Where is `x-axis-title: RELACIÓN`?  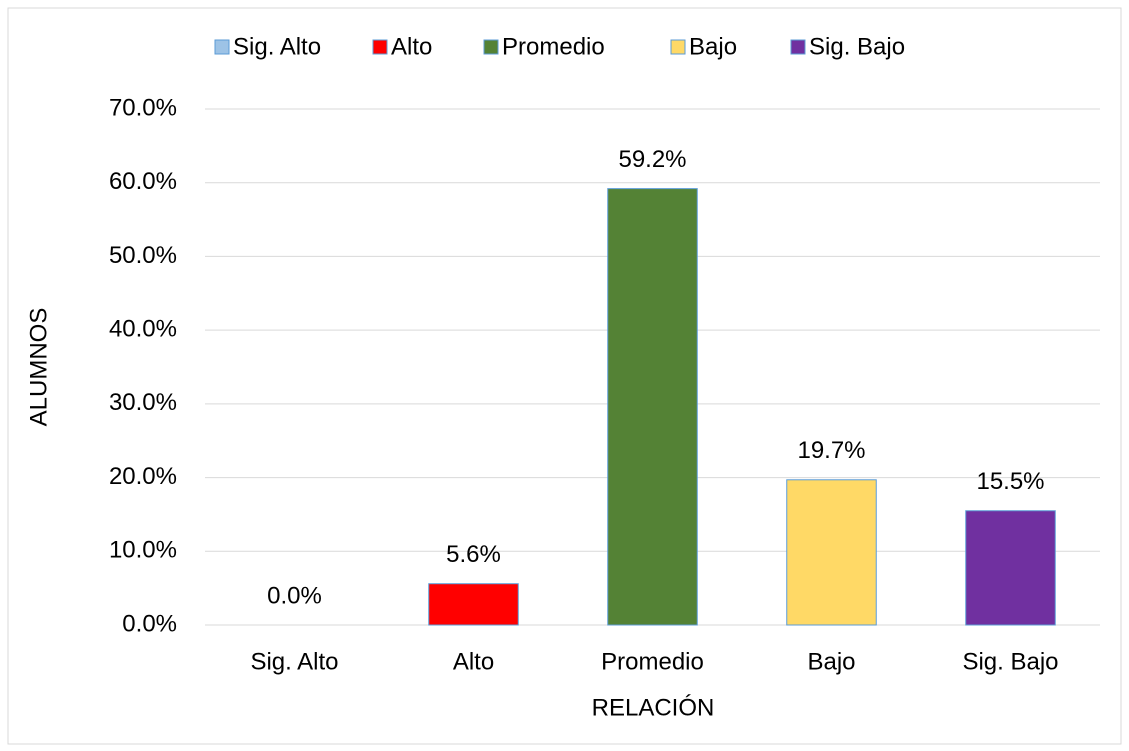
x-axis-title: RELACIÓN is located at coordinates (653, 707).